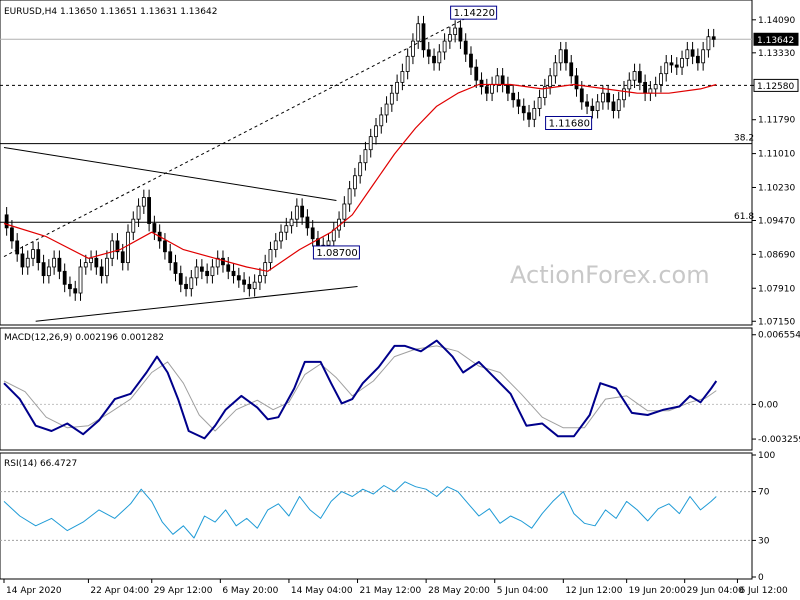 The image size is (800, 600). What do you see at coordinates (593, 591) in the screenshot?
I see `x-tick-label: 12 Jun 12:00` at bounding box center [593, 591].